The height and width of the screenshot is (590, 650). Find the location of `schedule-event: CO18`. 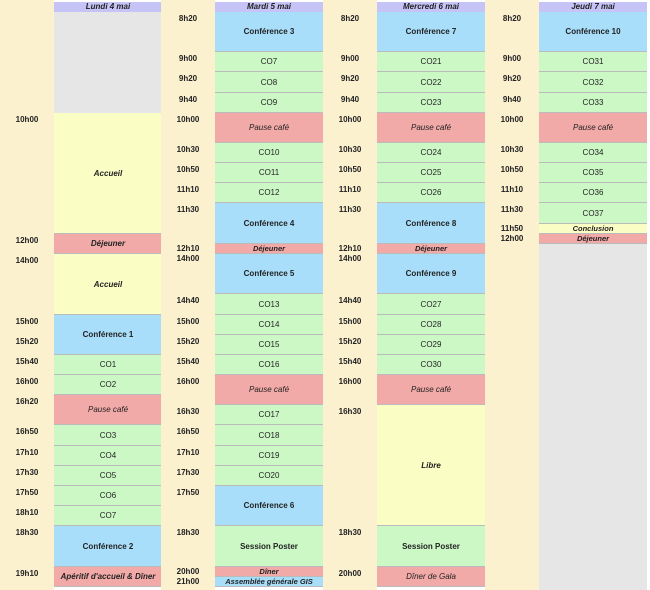

schedule-event: CO18 is located at coordinates (269, 435).